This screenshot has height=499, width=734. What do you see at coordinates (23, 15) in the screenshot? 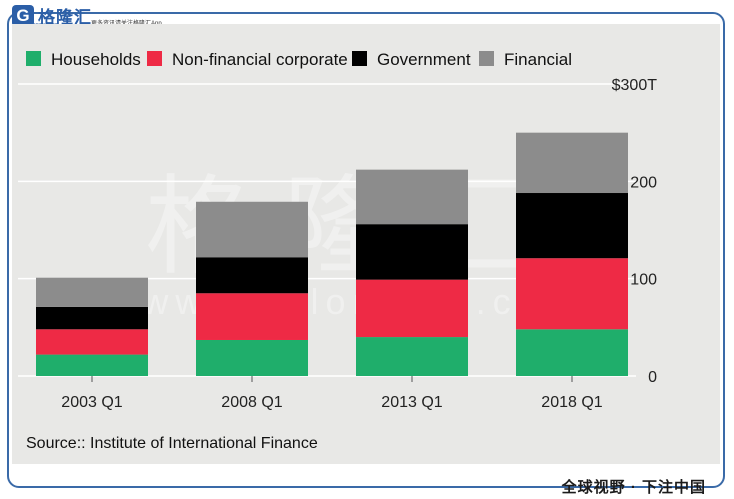
I see `logo-mark-icon: G` at bounding box center [23, 15].